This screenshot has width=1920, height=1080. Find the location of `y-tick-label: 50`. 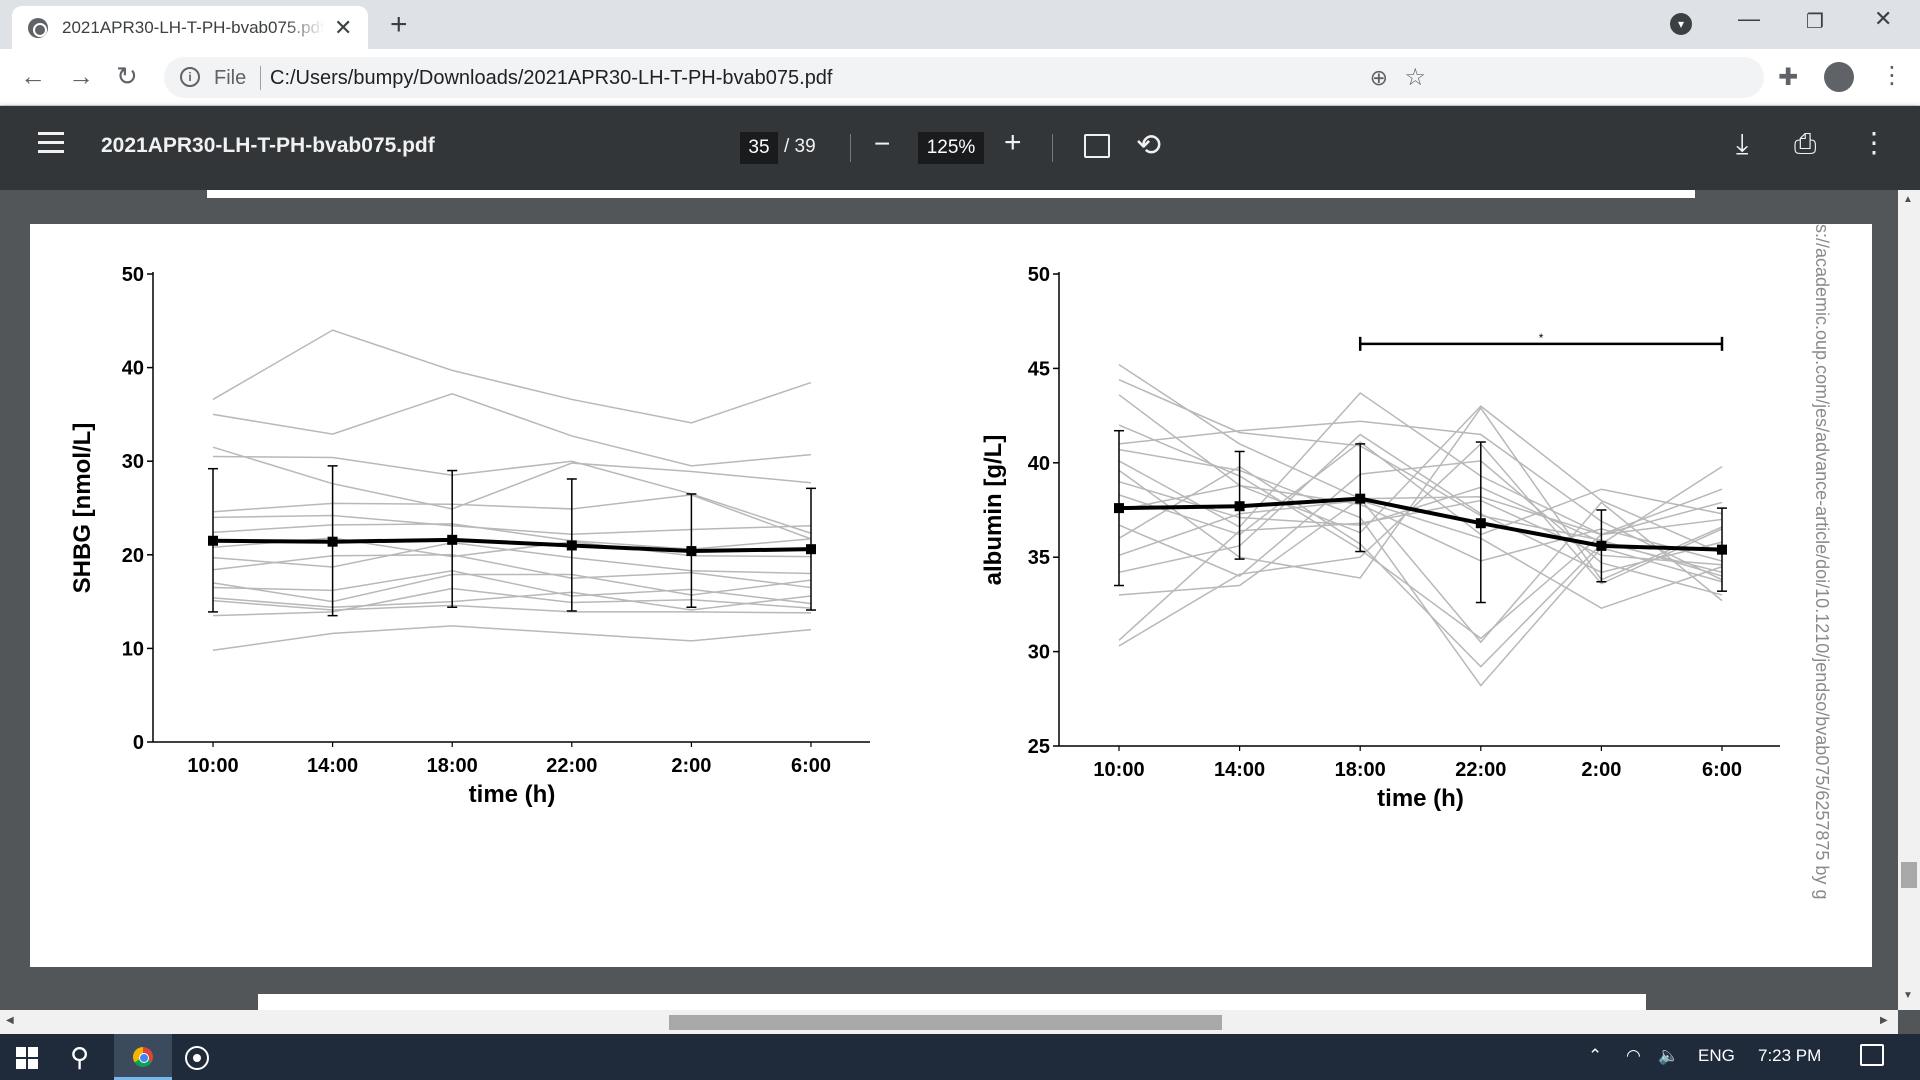

y-tick-label: 50 is located at coordinates (1039, 275).